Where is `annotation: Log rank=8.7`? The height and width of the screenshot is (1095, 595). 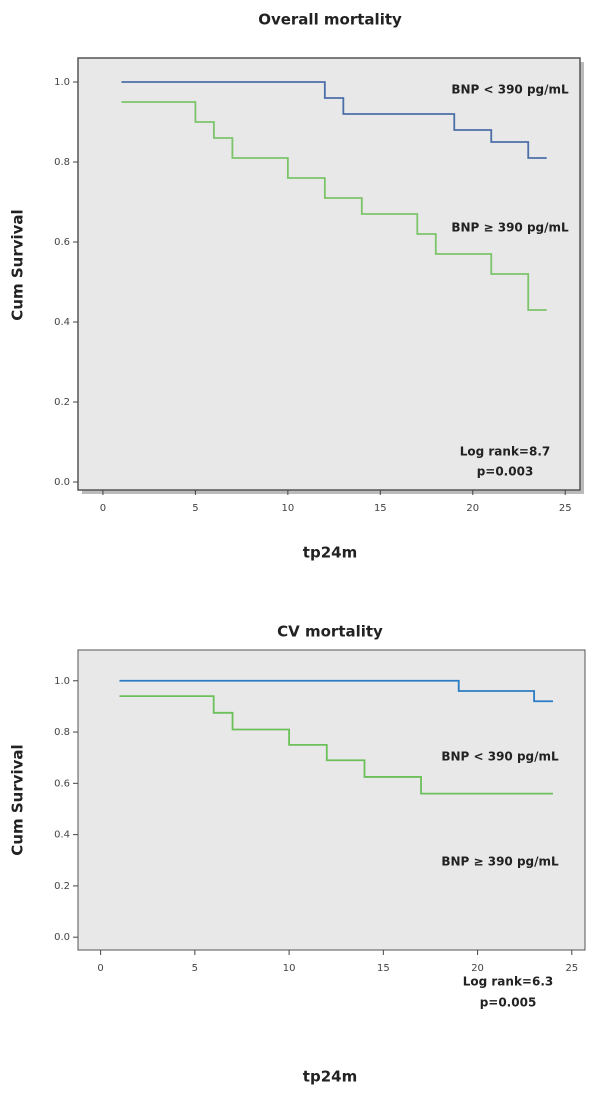
annotation: Log rank=8.7 is located at coordinates (505, 452).